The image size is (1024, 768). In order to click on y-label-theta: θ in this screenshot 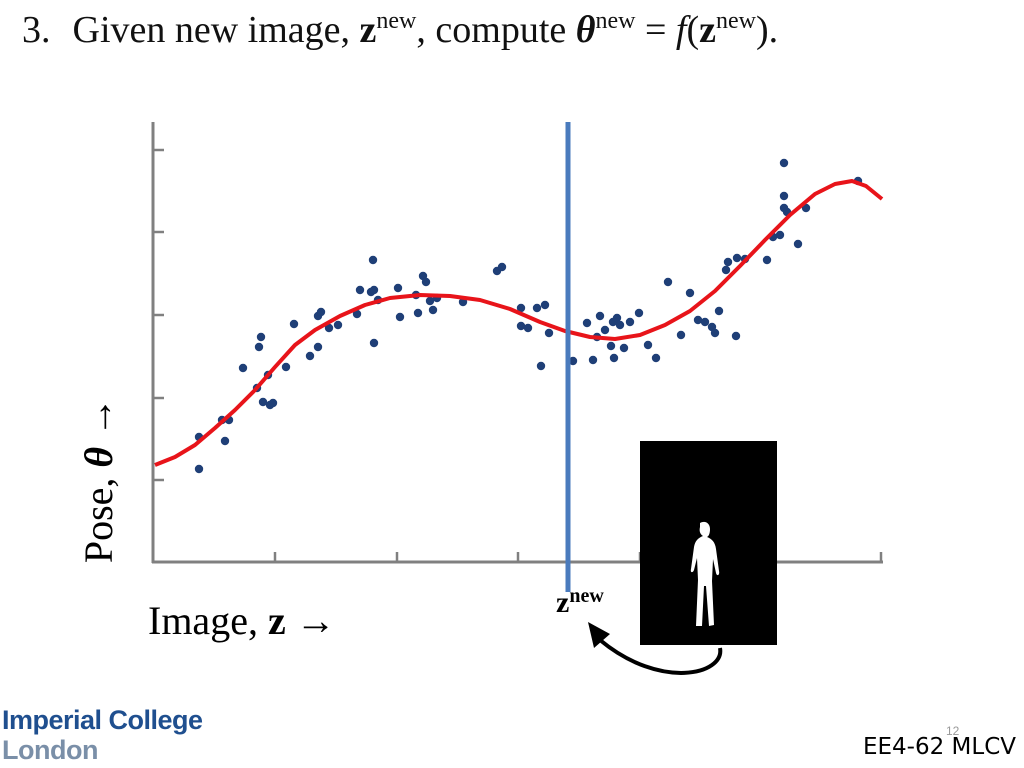, I will do `click(98, 457)`.